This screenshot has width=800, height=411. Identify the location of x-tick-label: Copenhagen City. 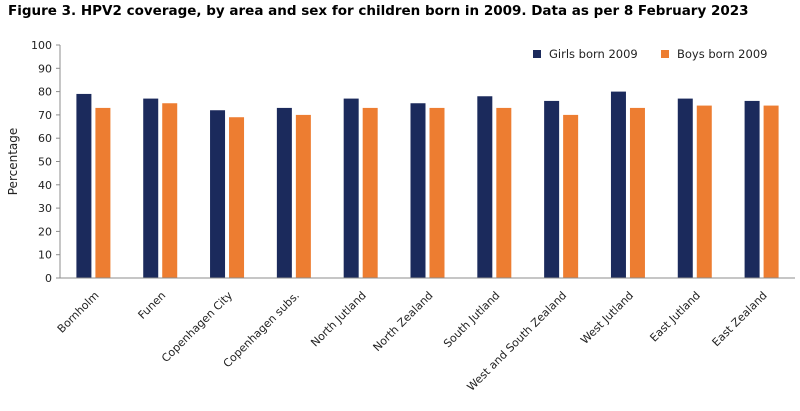
(197, 327).